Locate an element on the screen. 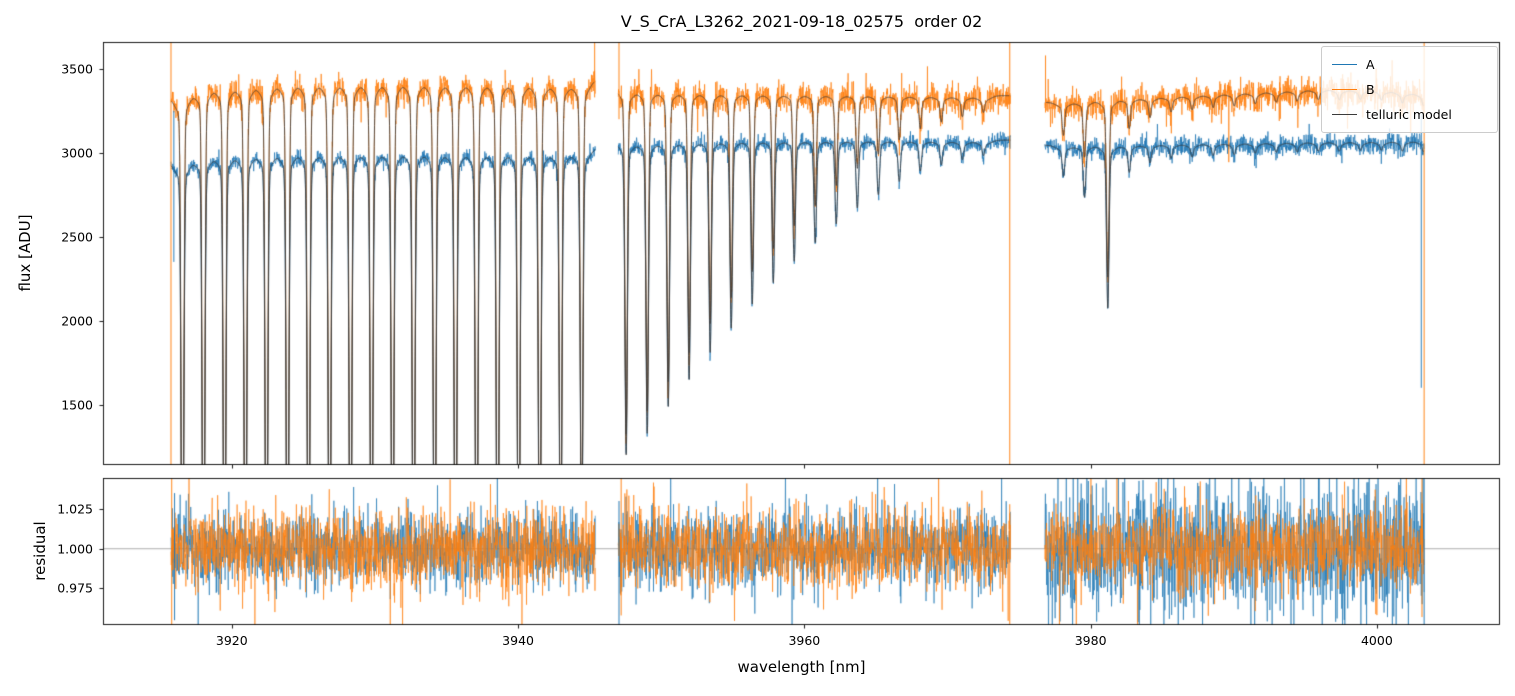 The height and width of the screenshot is (696, 1515). legend-label-telluric-model: telluric model is located at coordinates (1409, 114).